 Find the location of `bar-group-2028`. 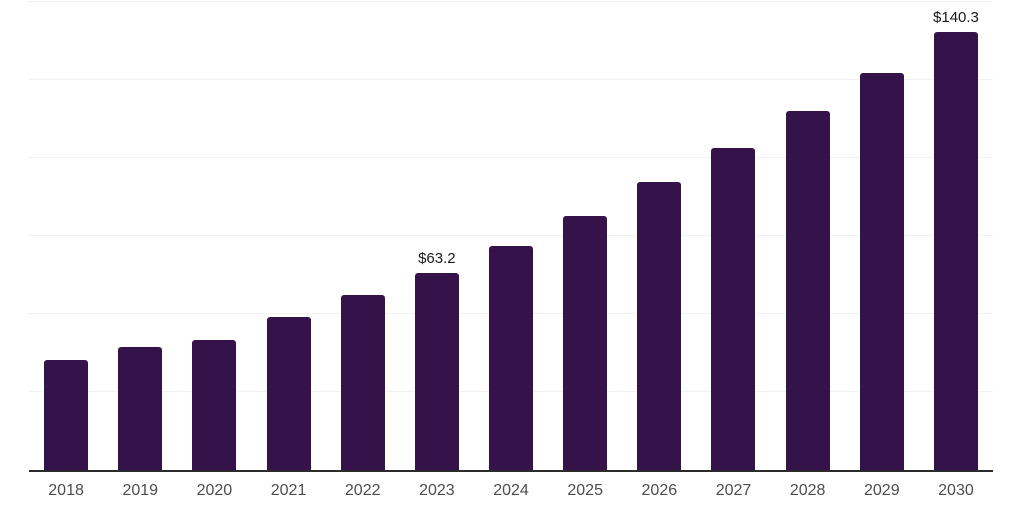

bar-group-2028 is located at coordinates (808, 236).